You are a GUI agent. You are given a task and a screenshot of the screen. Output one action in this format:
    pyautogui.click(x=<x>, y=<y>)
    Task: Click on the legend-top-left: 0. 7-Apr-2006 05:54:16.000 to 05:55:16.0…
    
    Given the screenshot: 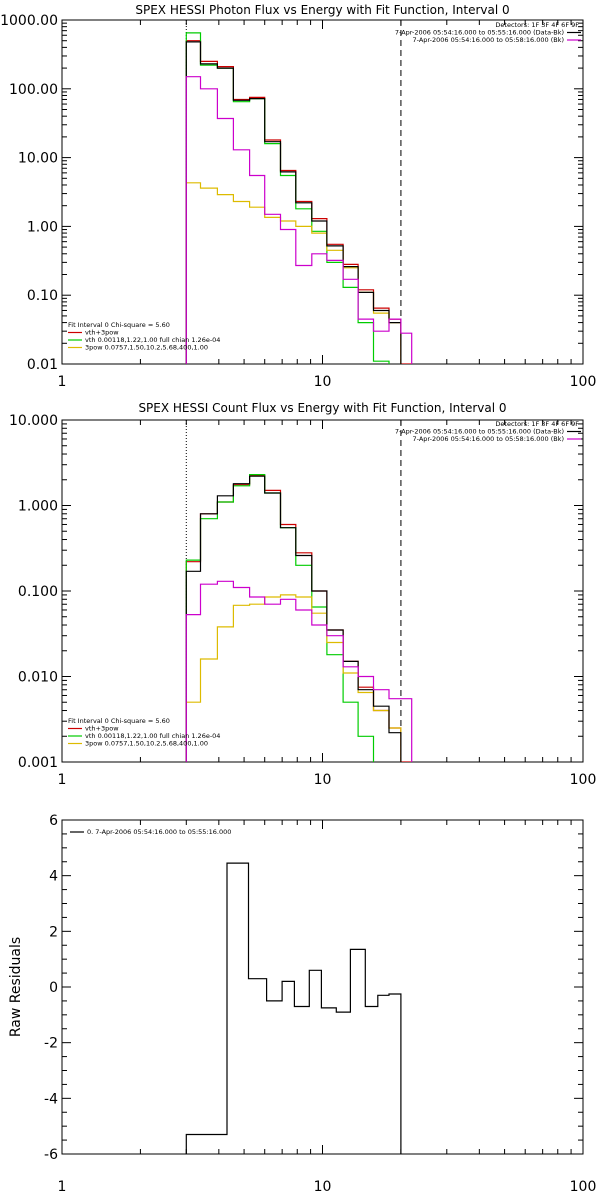 What is the action you would take?
    pyautogui.click(x=150, y=832)
    